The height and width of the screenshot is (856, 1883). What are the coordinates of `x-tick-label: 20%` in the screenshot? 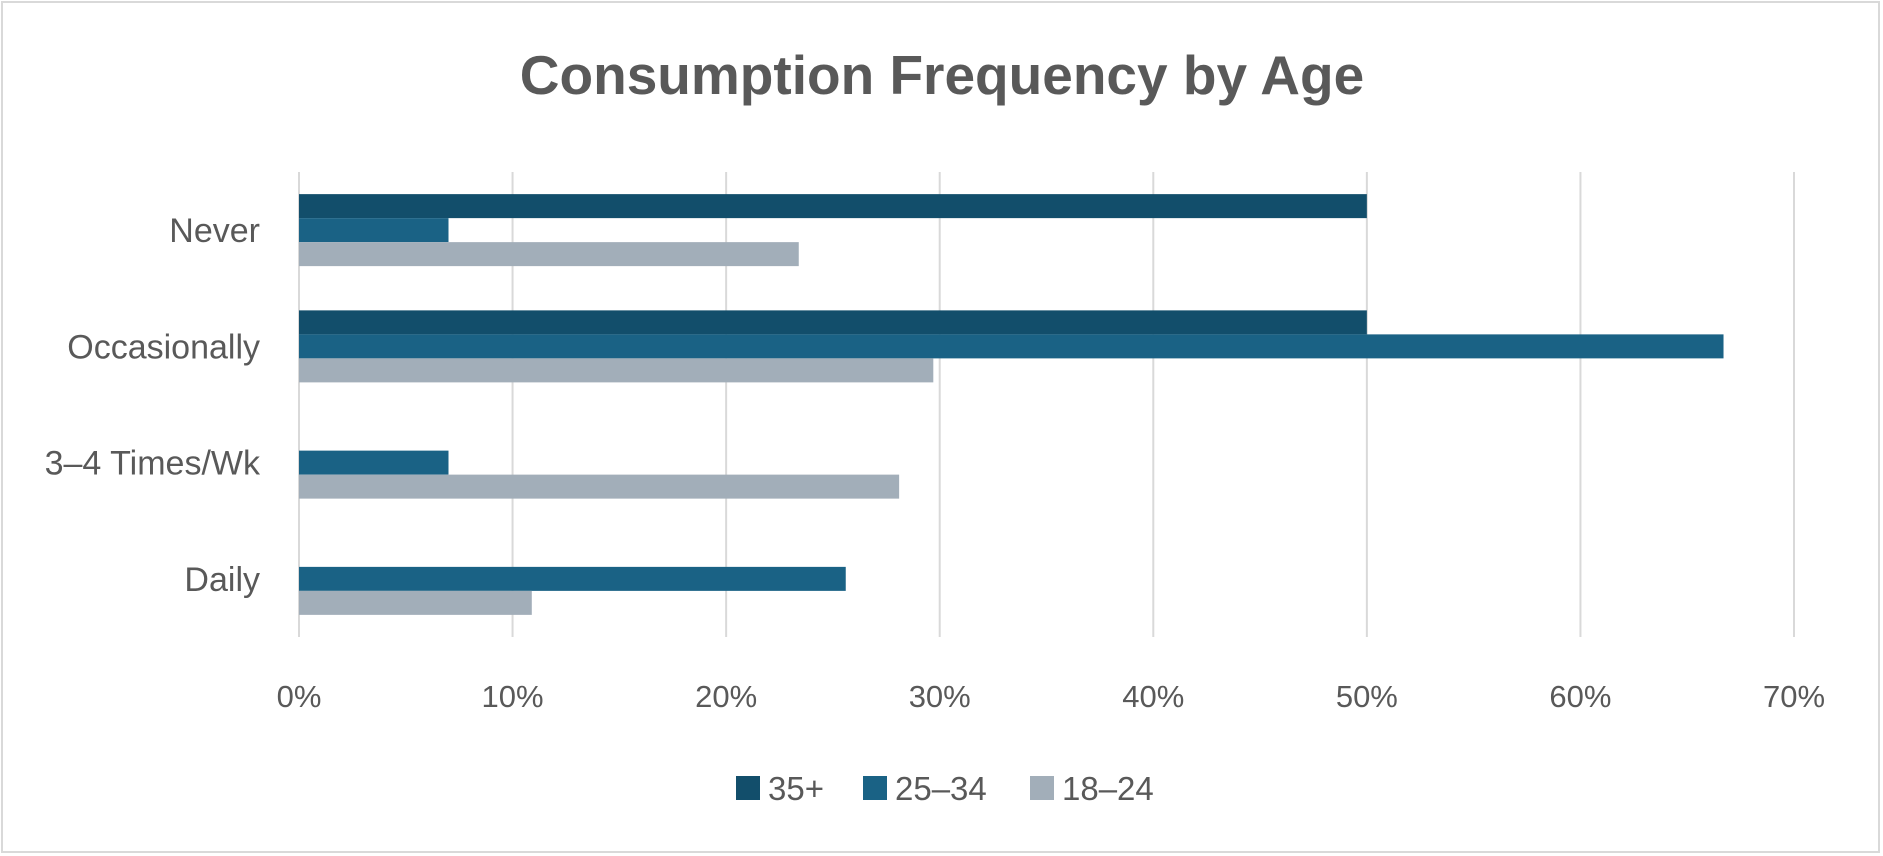 It's located at (726, 696).